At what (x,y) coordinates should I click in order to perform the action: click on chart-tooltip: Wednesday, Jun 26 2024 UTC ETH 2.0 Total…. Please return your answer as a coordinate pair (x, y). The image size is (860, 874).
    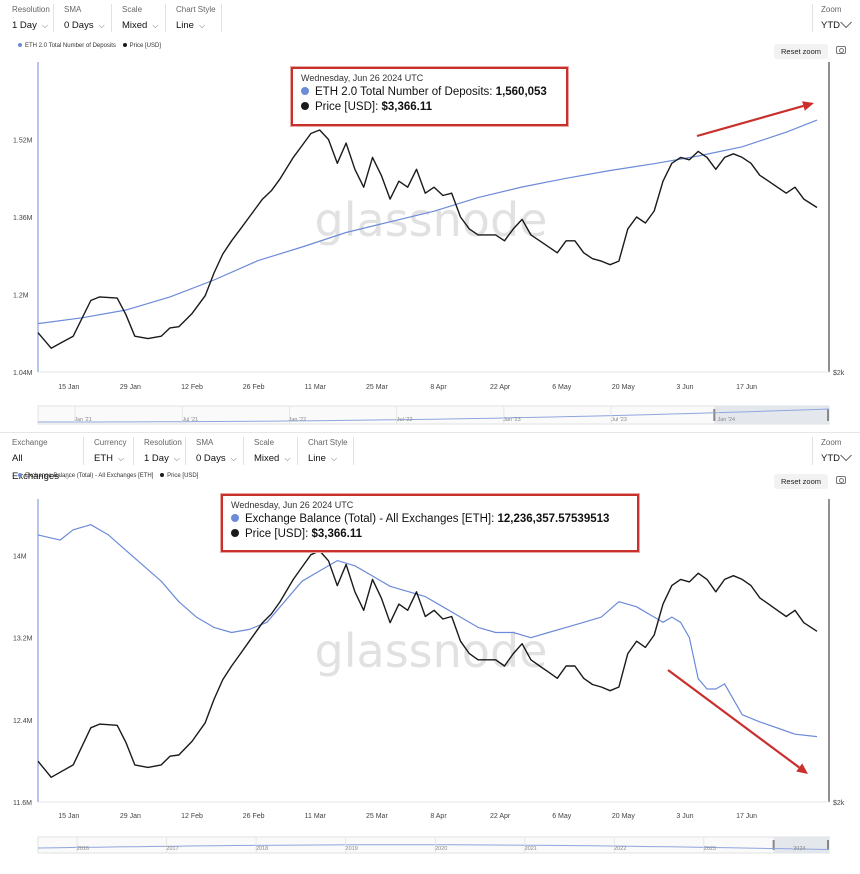
    Looking at the image, I should click on (429, 96).